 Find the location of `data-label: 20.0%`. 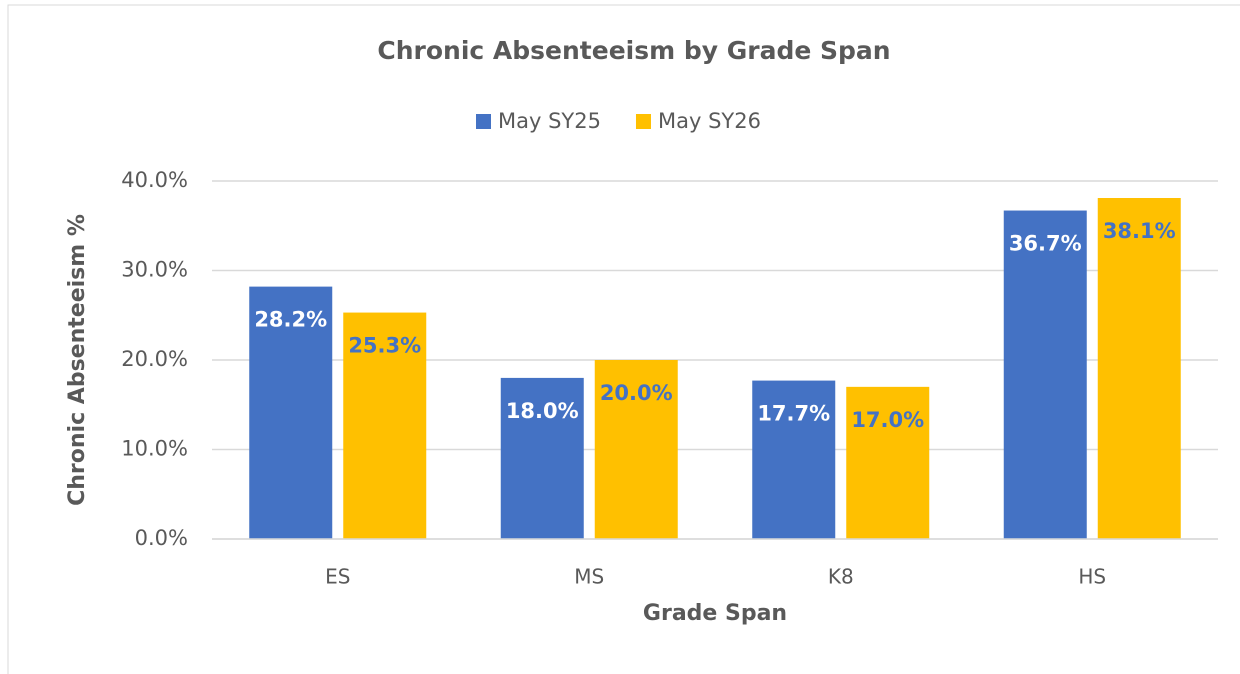

data-label: 20.0% is located at coordinates (636, 393).